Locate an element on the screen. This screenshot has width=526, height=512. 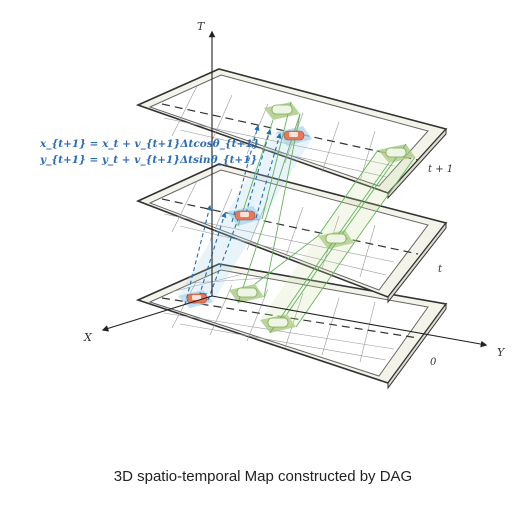
layer-t-road is located at coordinates (288, 230).